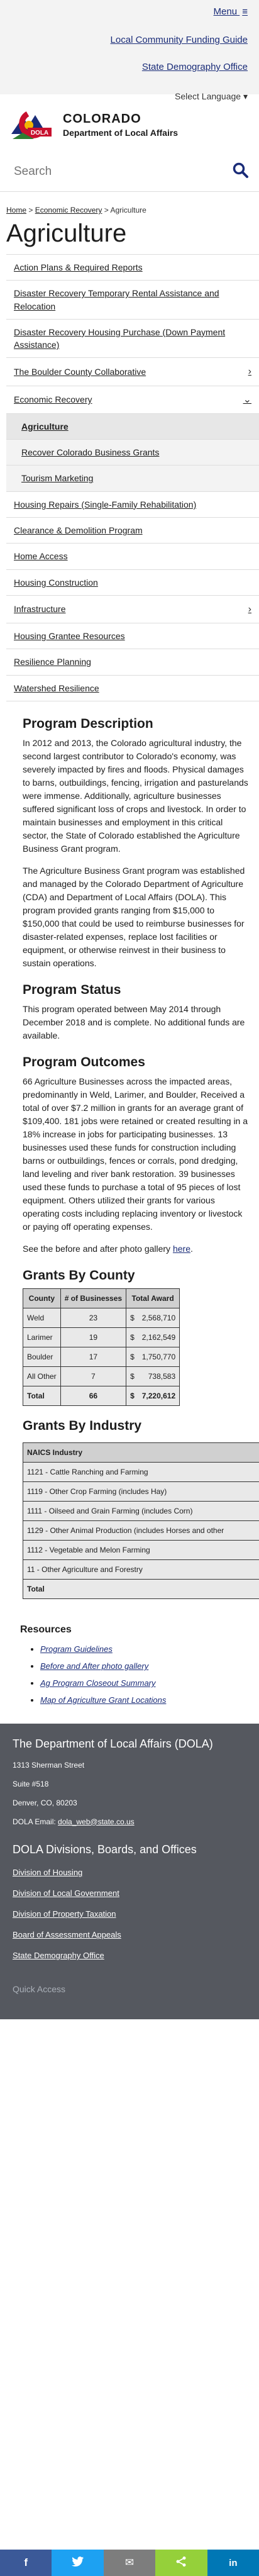  I want to click on program-description-heading: Program Description, so click(88, 724).